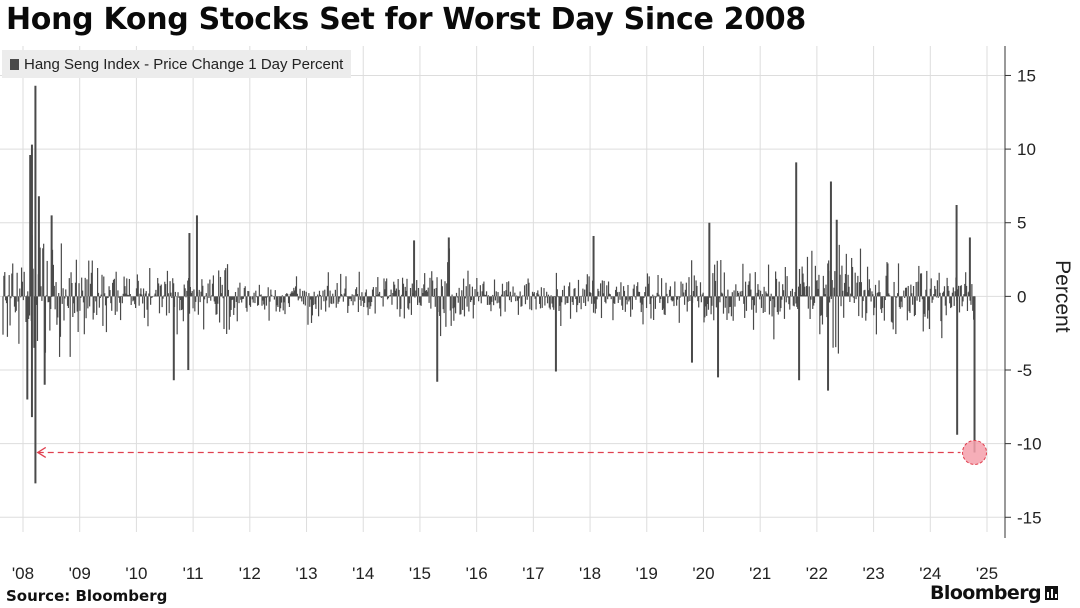 Image resolution: width=1080 pixels, height=608 pixels. What do you see at coordinates (1024, 370) in the screenshot?
I see `y-tick-label: -5` at bounding box center [1024, 370].